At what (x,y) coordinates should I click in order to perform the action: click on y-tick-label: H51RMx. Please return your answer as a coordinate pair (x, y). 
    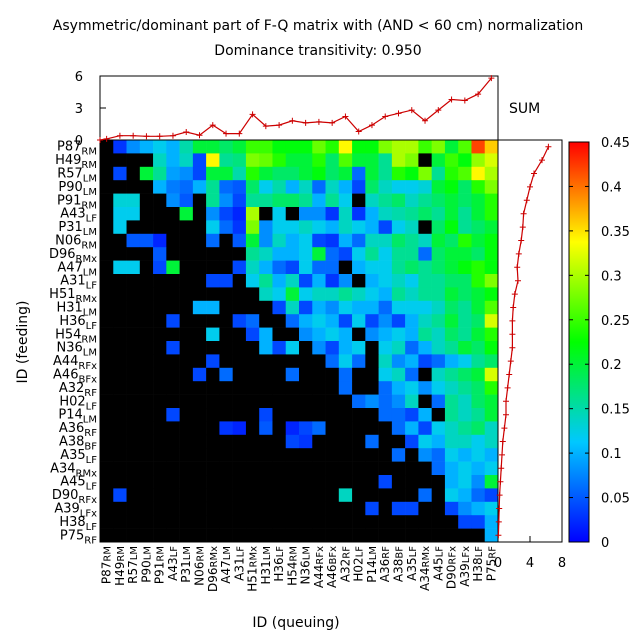
    Looking at the image, I should click on (73, 296).